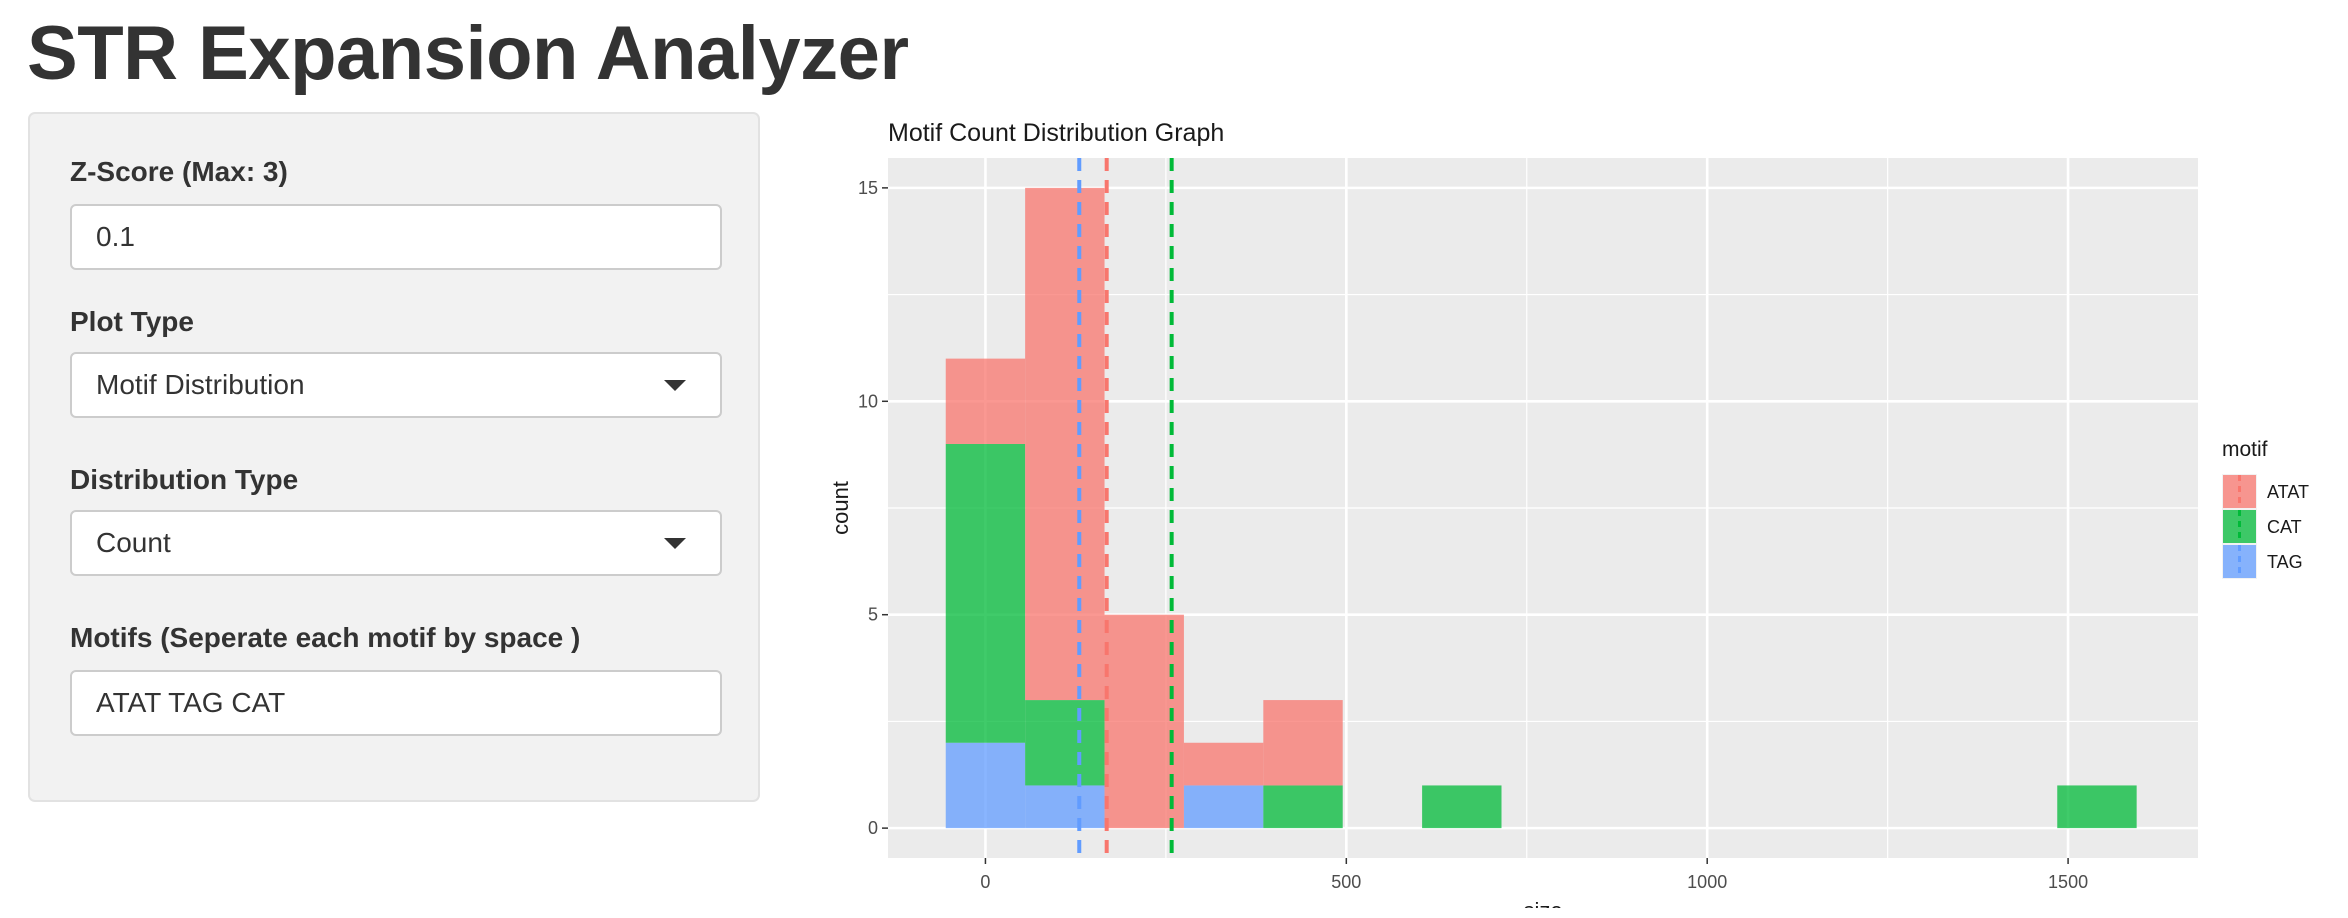 The image size is (2348, 918). What do you see at coordinates (873, 828) in the screenshot?
I see `y-tick-label: 0` at bounding box center [873, 828].